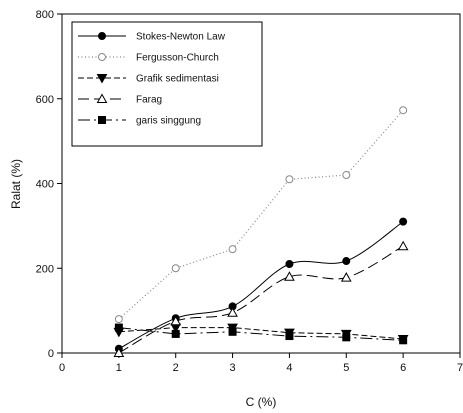  Describe the element at coordinates (120, 99) in the screenshot. I see `legend-item: Farag` at that location.